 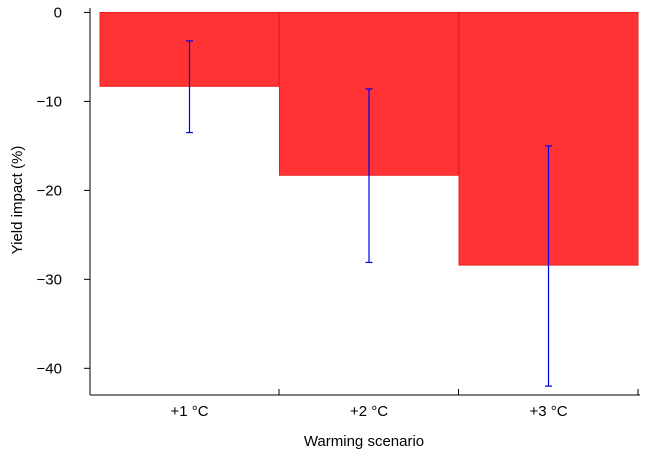 What do you see at coordinates (49, 101) in the screenshot?
I see `y-tick-label-2: −10` at bounding box center [49, 101].